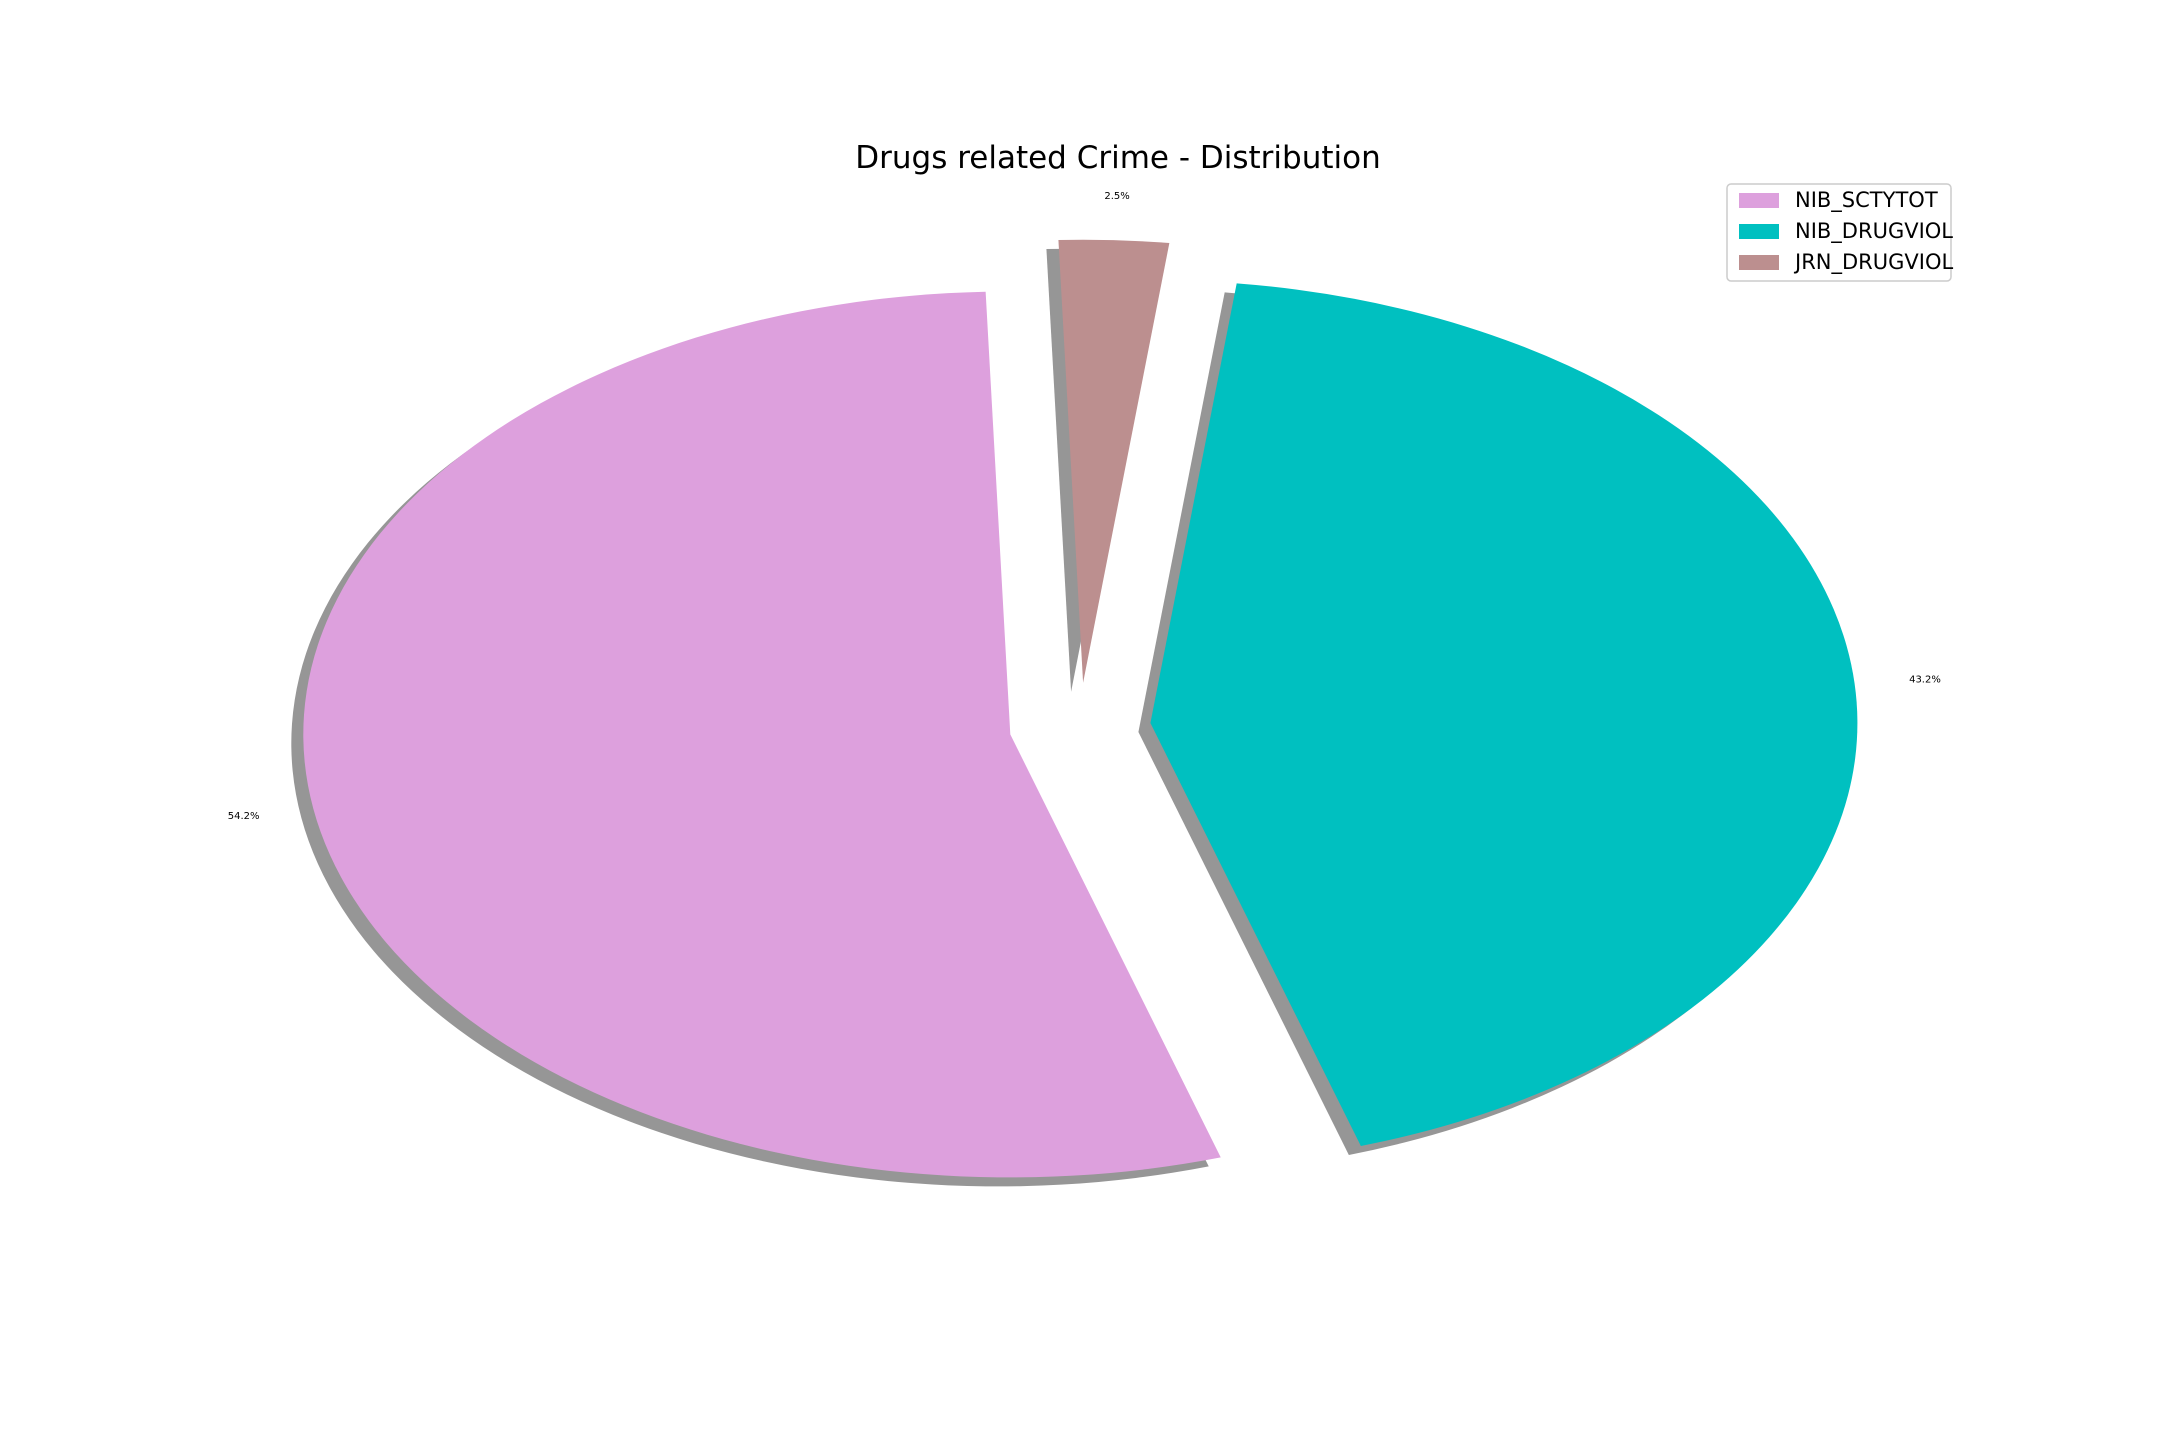 The height and width of the screenshot is (1440, 2160). What do you see at coordinates (1117, 158) in the screenshot?
I see `chart-title: Drugs related Crime - Distribution` at bounding box center [1117, 158].